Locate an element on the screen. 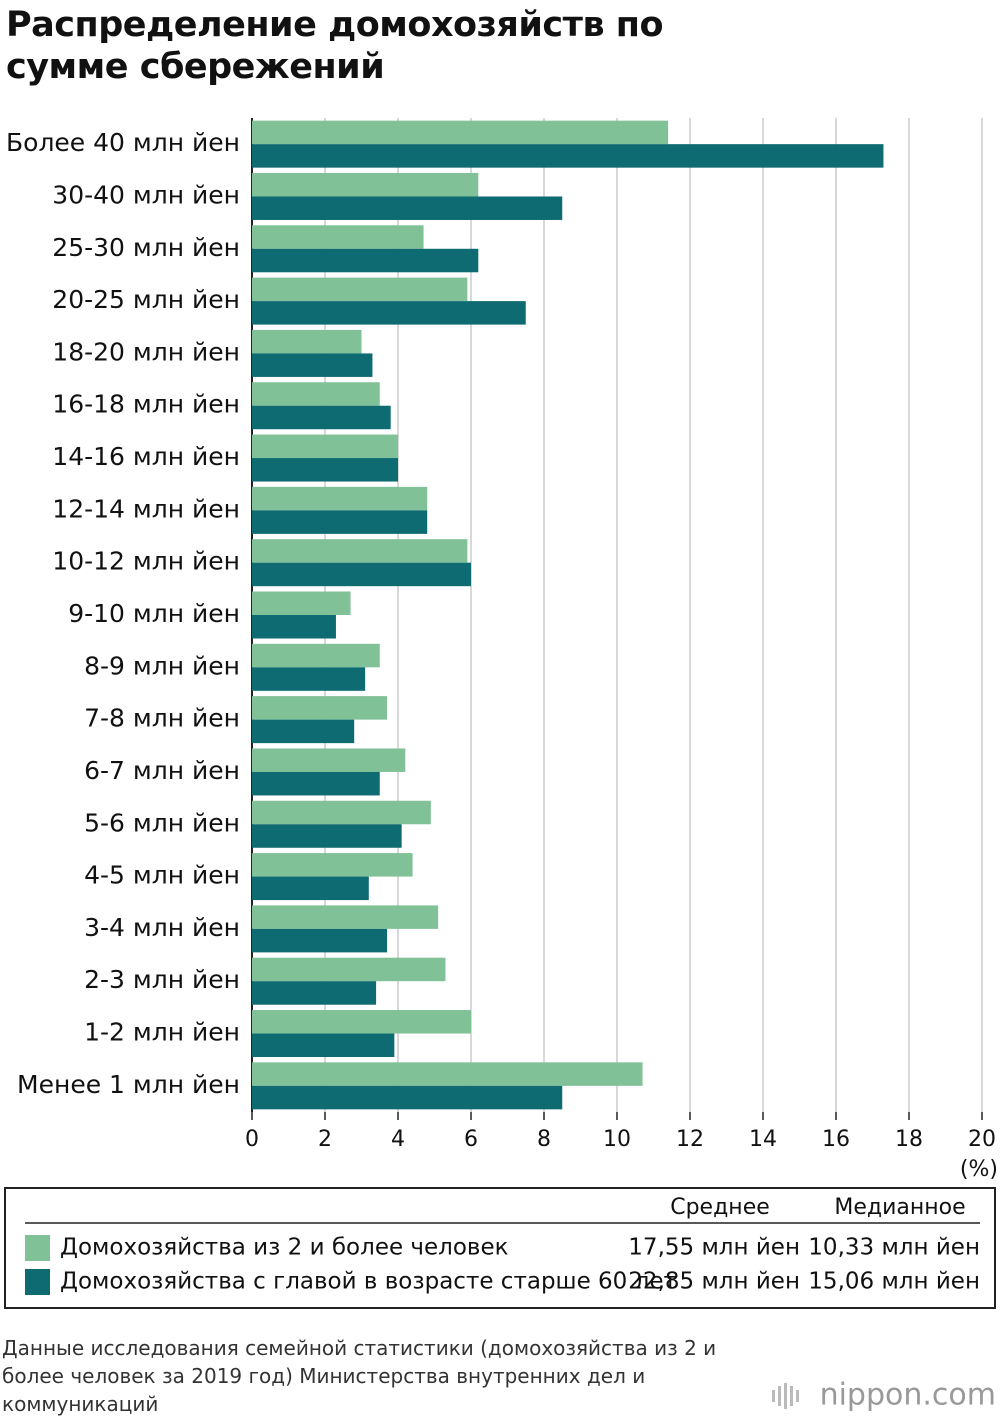  y-tick-label: 4-5 млн йен is located at coordinates (162, 875).